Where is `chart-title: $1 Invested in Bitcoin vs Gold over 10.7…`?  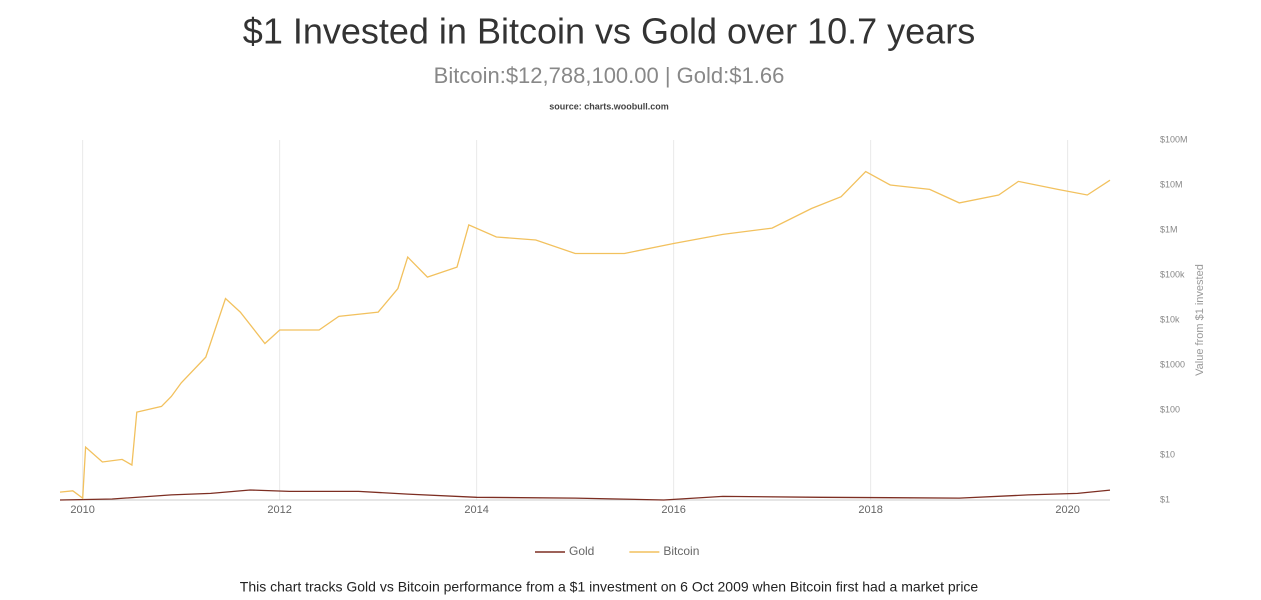 chart-title: $1 Invested in Bitcoin vs Gold over 10.7… is located at coordinates (609, 31).